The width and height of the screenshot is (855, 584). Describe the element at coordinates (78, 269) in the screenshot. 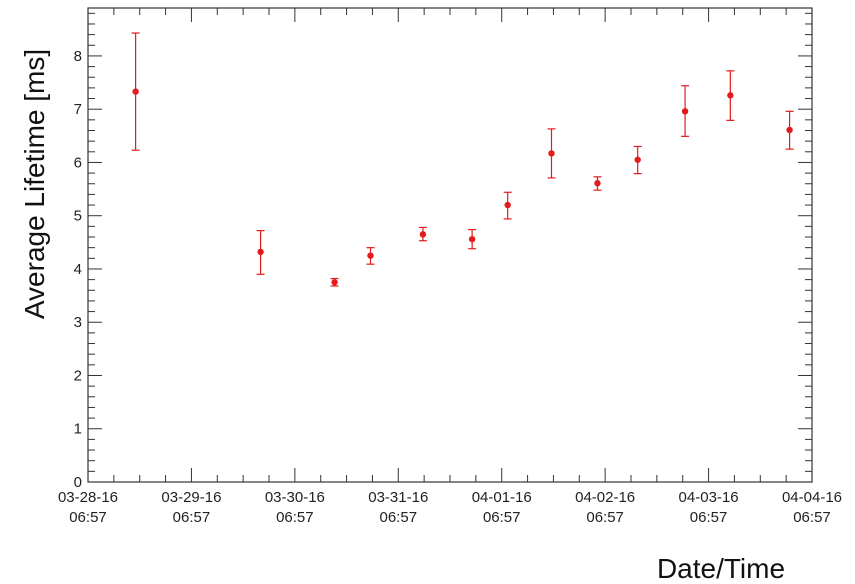

I see `y-tick-label: 4` at that location.